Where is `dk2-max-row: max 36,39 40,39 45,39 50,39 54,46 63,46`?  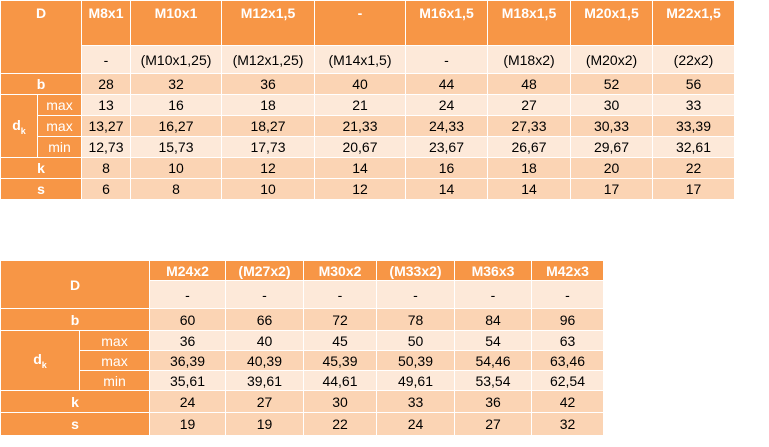
dk2-max-row: max 36,39 40,39 45,39 50,39 54,46 63,46 is located at coordinates (302, 360).